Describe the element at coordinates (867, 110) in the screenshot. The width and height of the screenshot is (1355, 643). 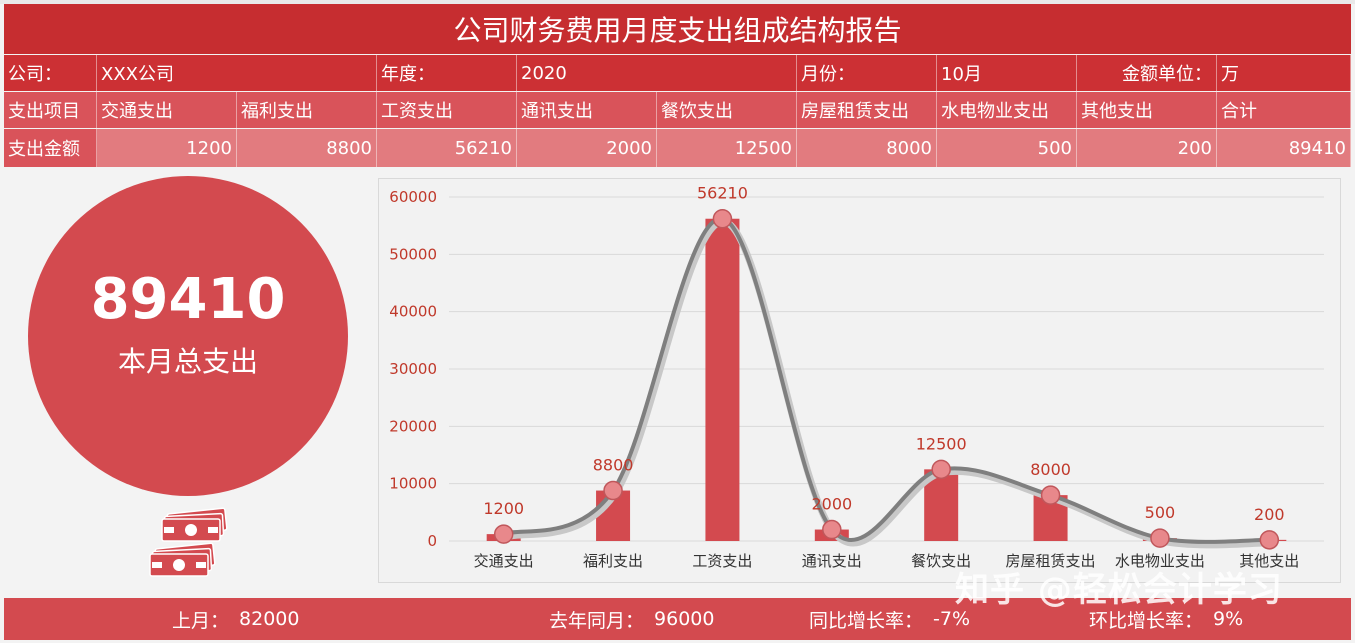
I see `item-header: 房屋租赁支出` at that location.